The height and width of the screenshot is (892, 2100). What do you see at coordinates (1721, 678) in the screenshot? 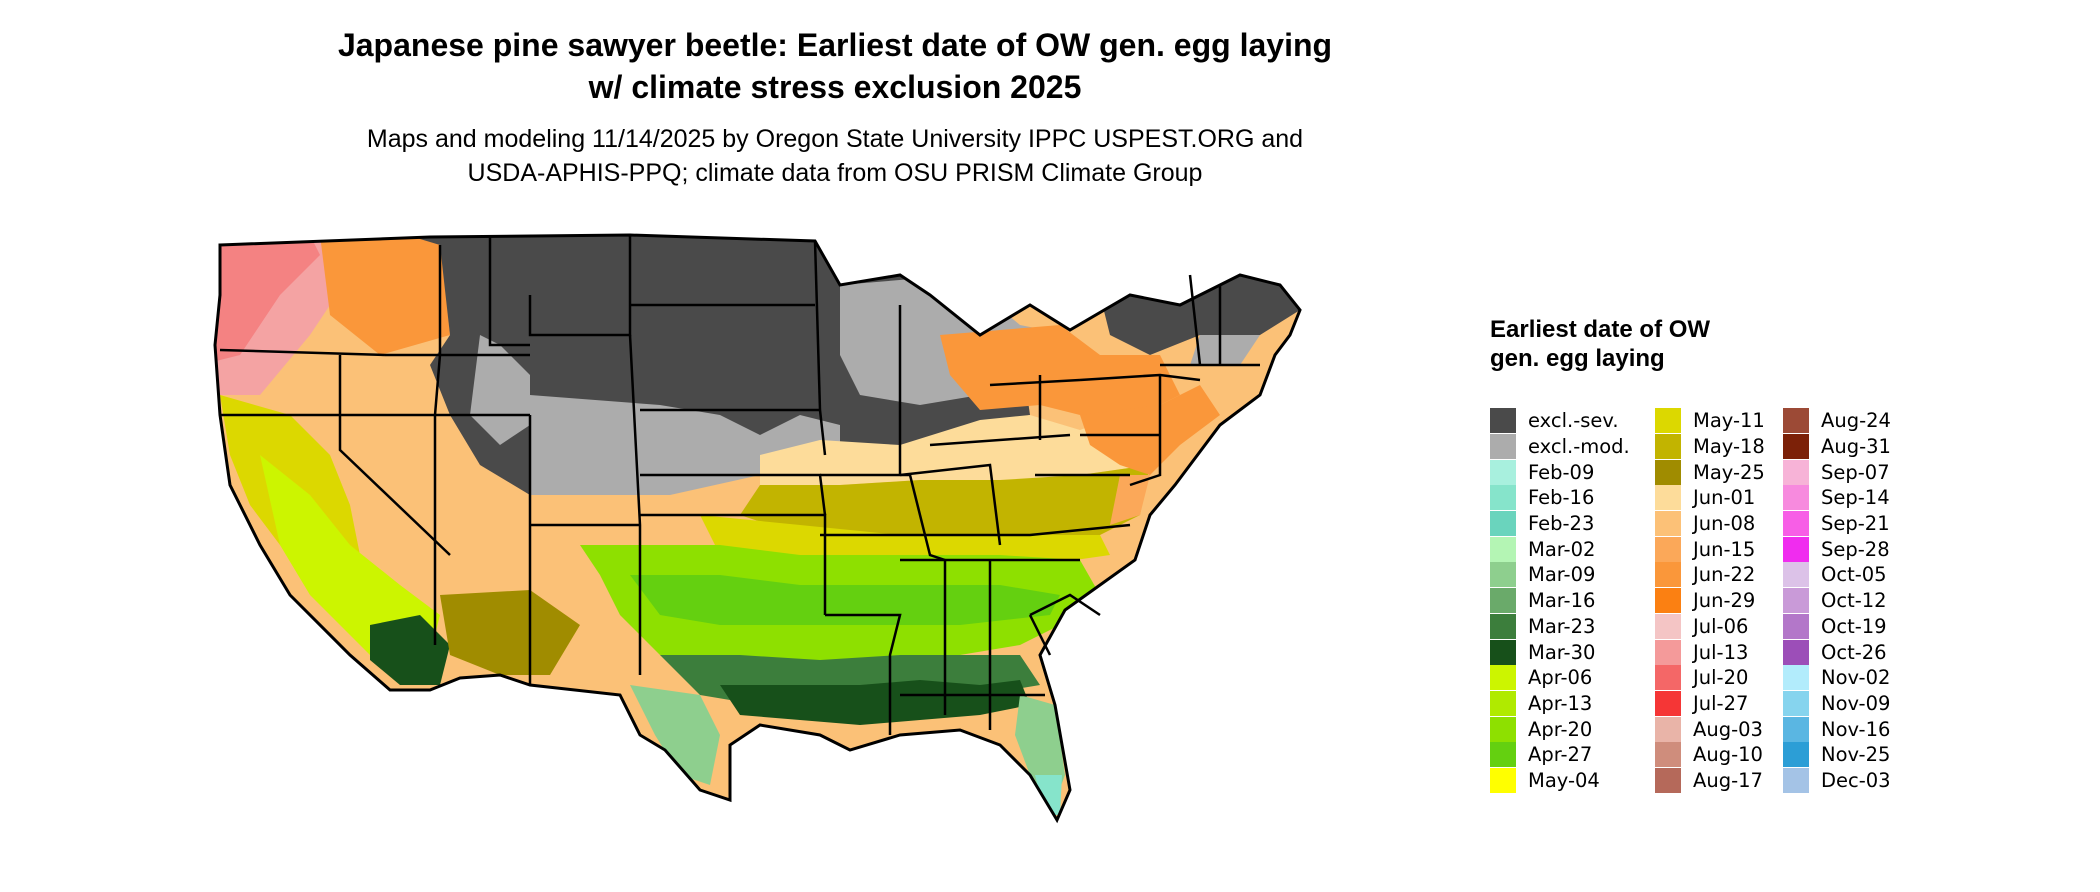
I see `legend-label: Jul-20` at bounding box center [1721, 678].